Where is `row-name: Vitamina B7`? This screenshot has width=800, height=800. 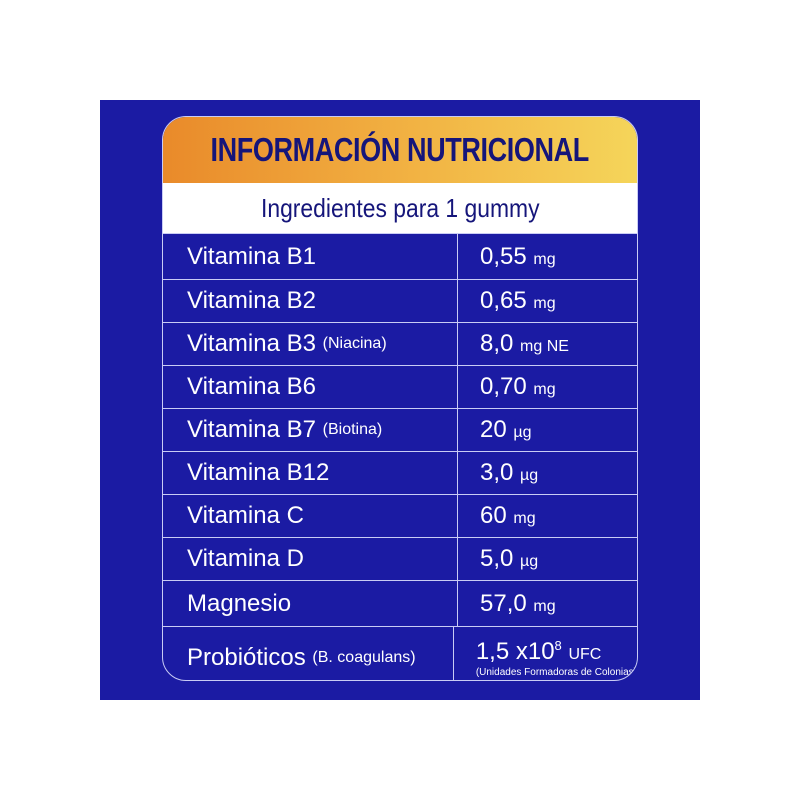 row-name: Vitamina B7 is located at coordinates (251, 429).